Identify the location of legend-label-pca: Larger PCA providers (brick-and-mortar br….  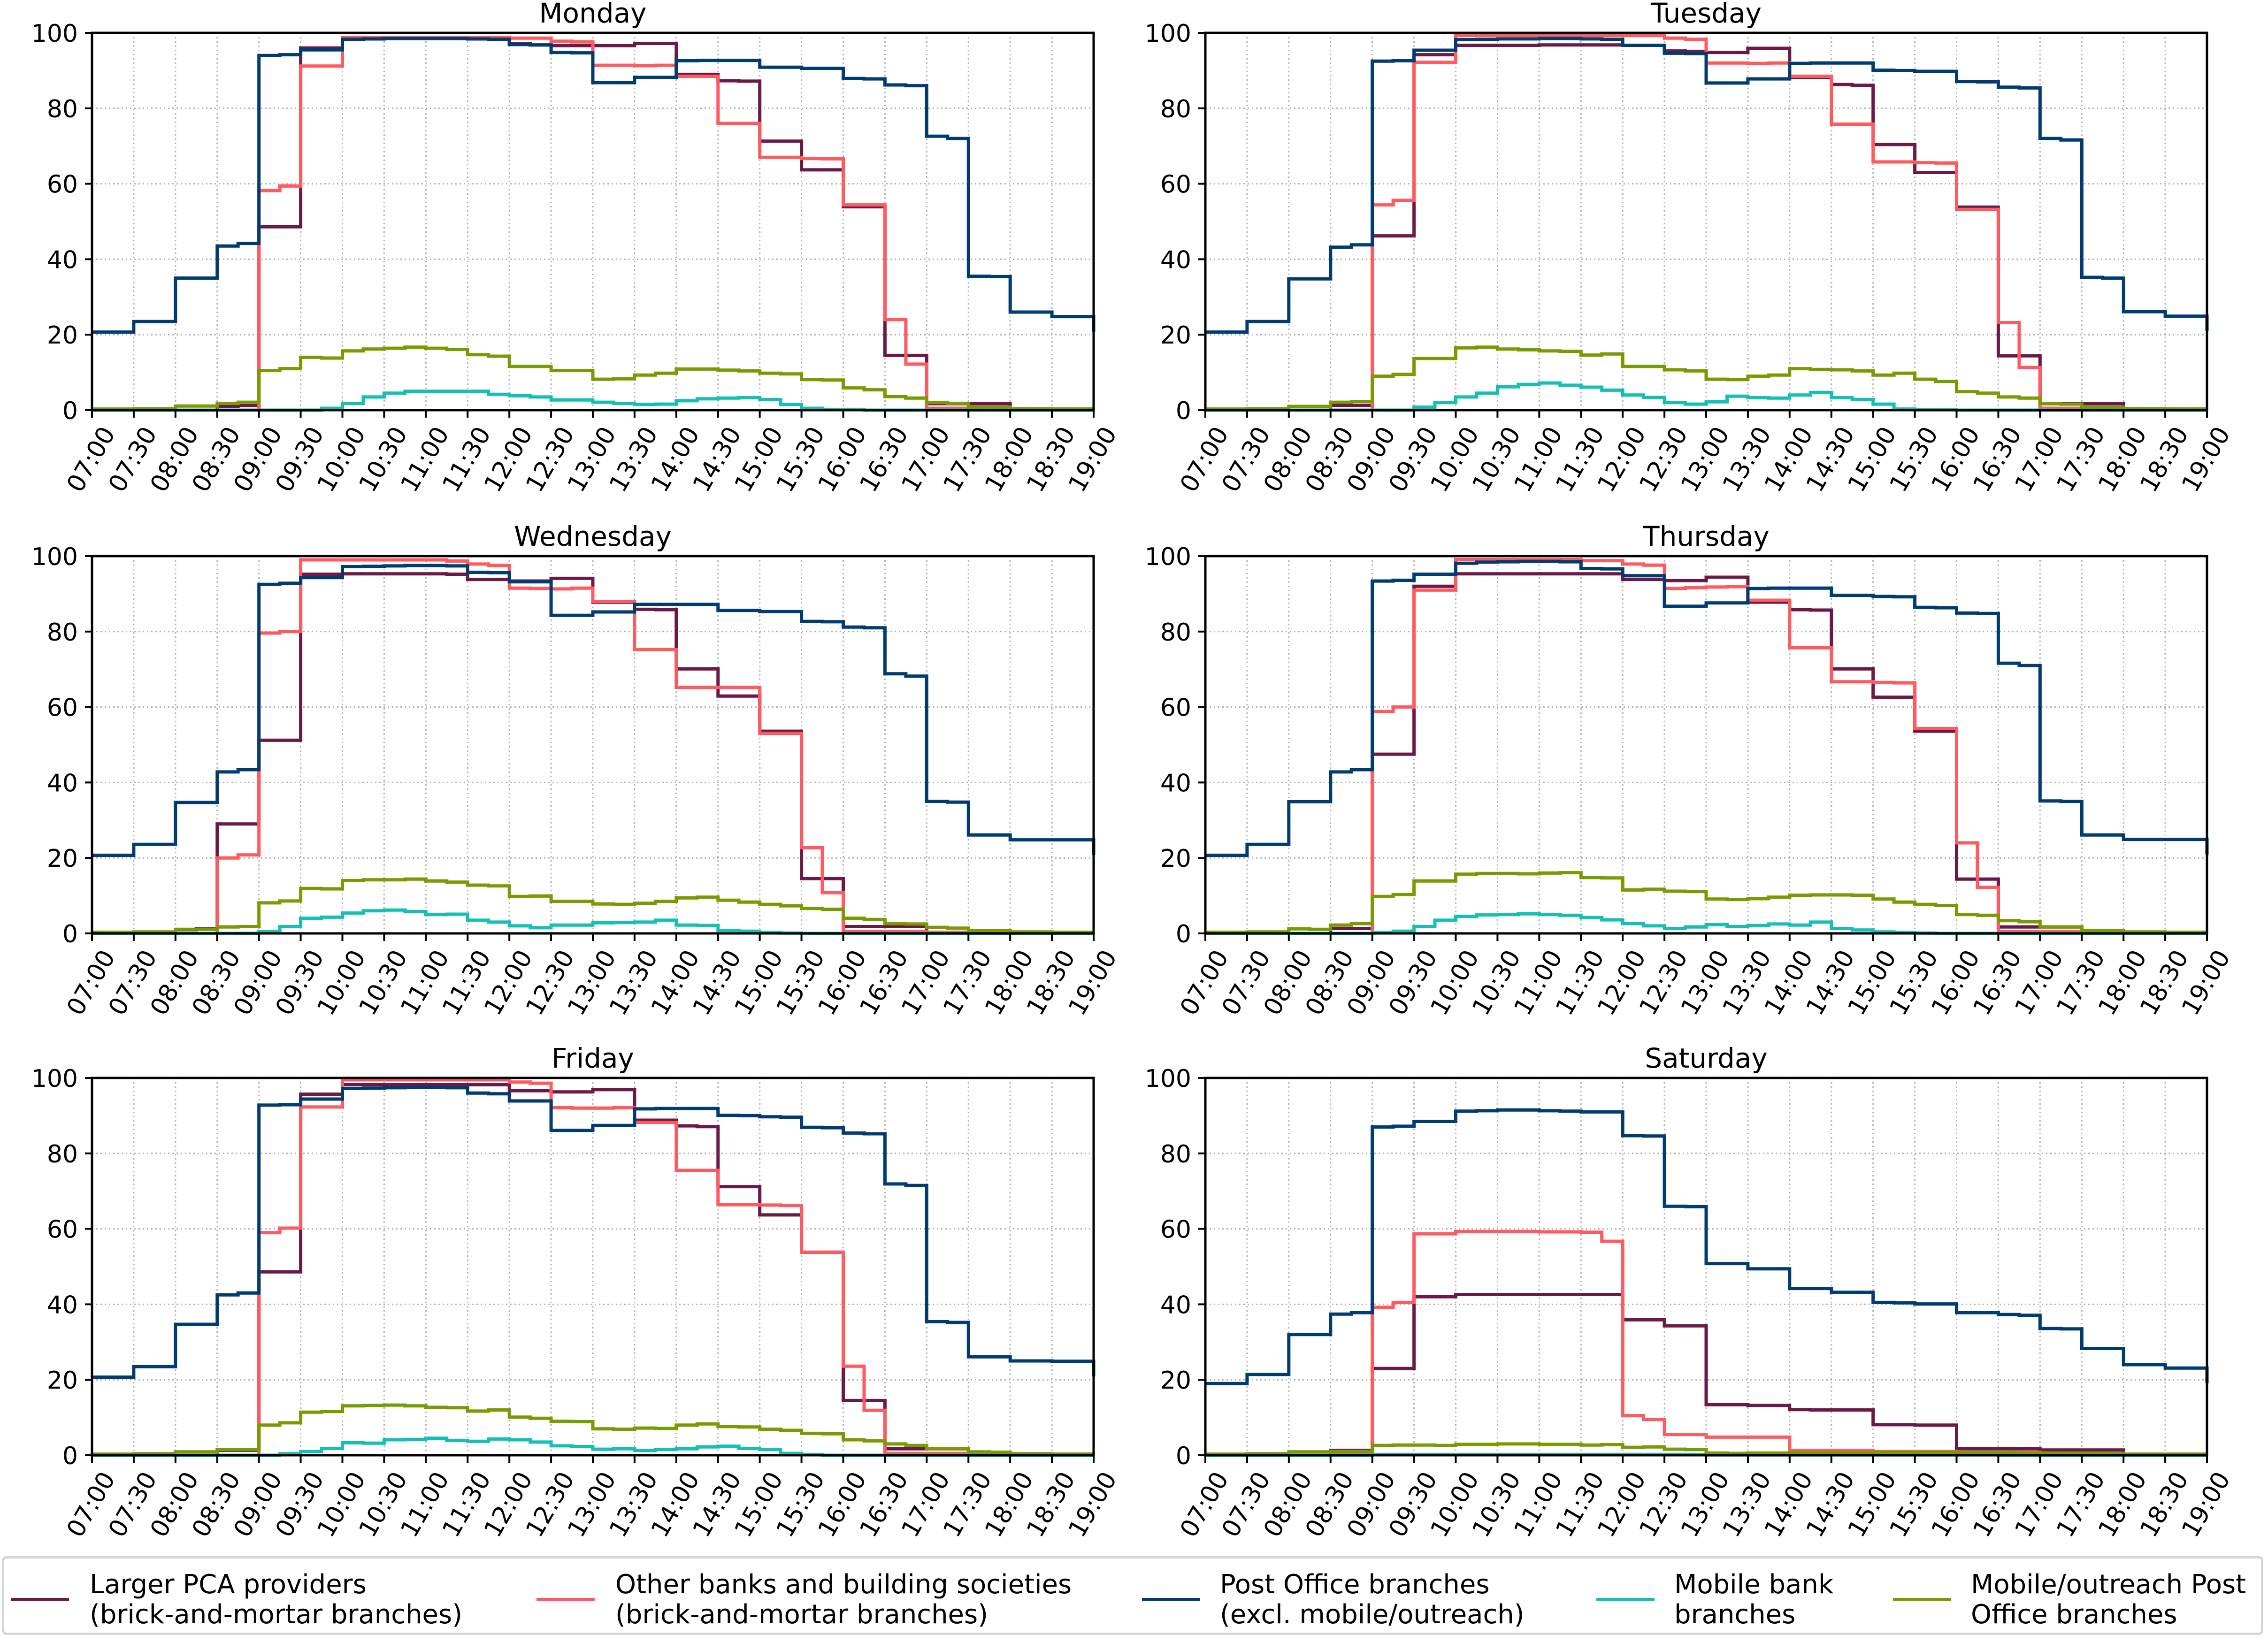
(276, 1599).